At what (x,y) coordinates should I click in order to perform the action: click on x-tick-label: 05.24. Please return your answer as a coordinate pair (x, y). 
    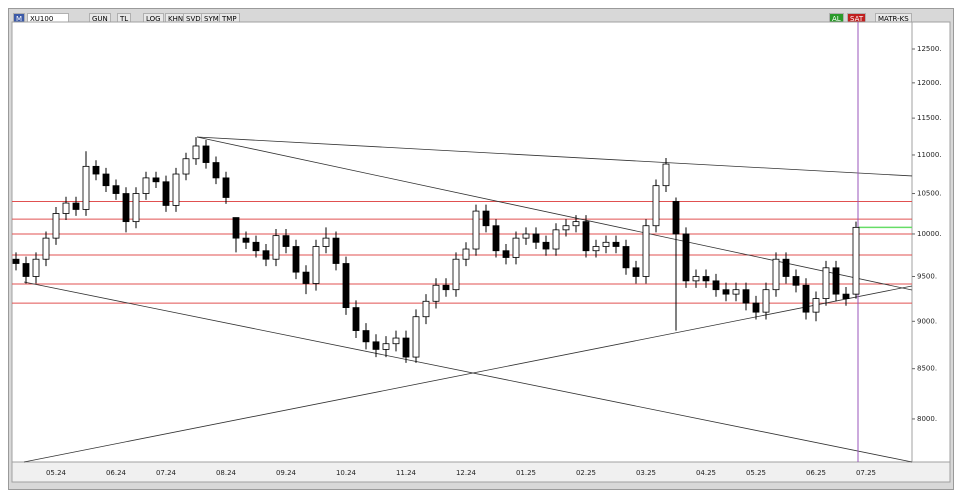
    Looking at the image, I should click on (56, 473).